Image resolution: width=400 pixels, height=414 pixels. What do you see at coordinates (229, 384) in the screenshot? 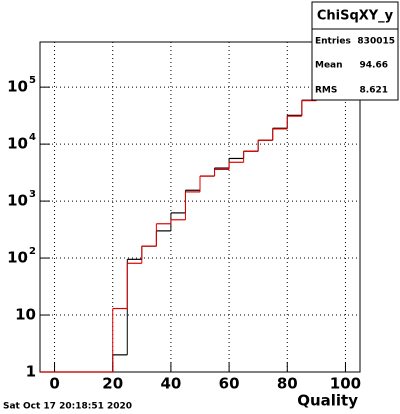
I see `x-tick-label: 60` at bounding box center [229, 384].